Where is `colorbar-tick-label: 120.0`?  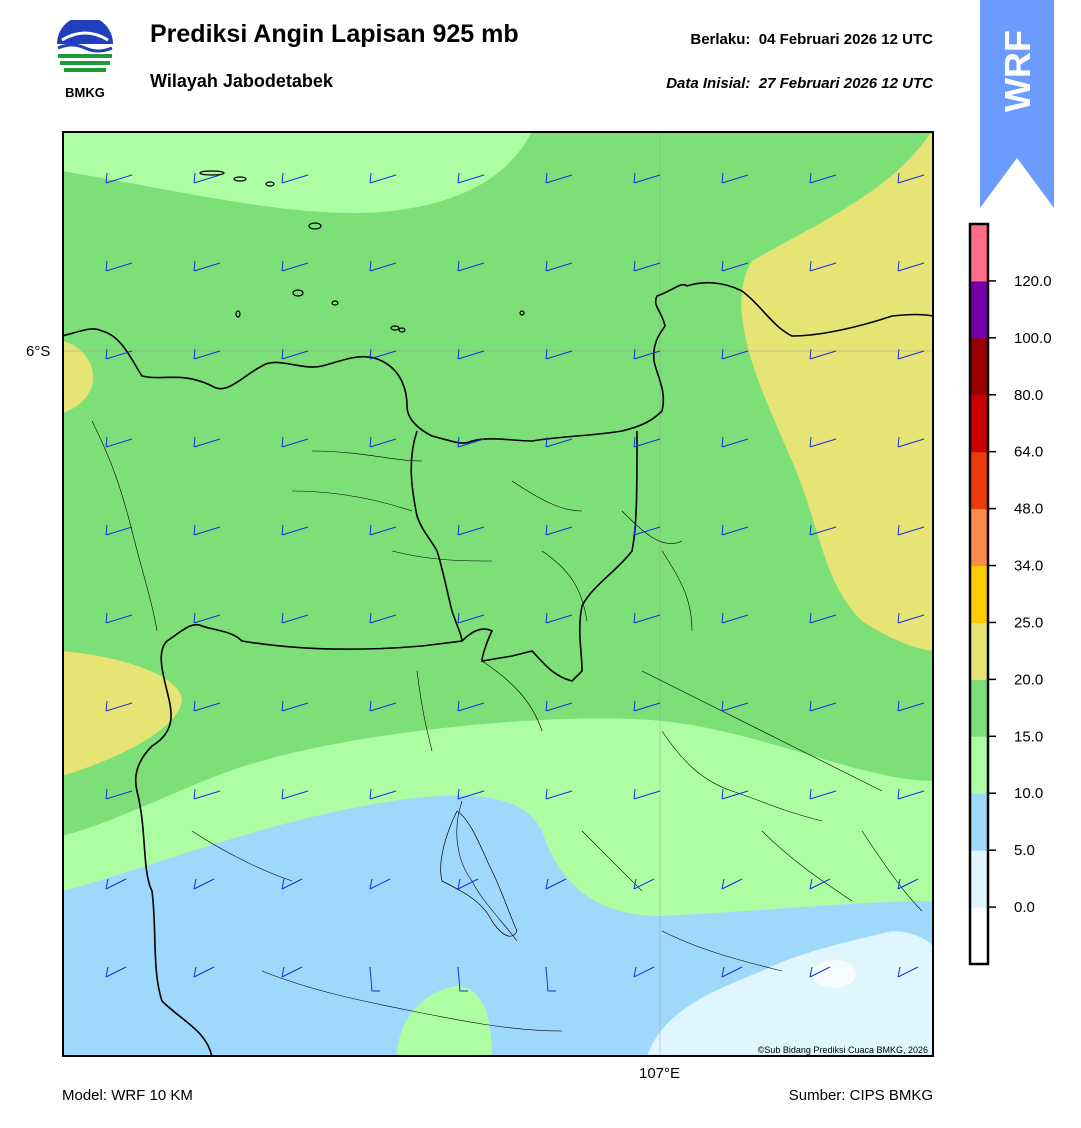 colorbar-tick-label: 120.0 is located at coordinates (1033, 281).